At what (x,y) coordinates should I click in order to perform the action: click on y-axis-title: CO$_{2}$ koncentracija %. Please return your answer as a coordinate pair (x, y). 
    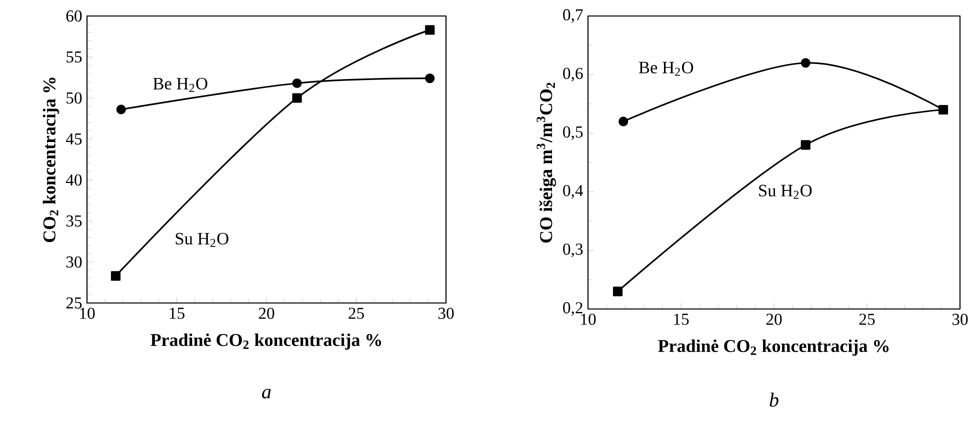
    Looking at the image, I should click on (51, 160).